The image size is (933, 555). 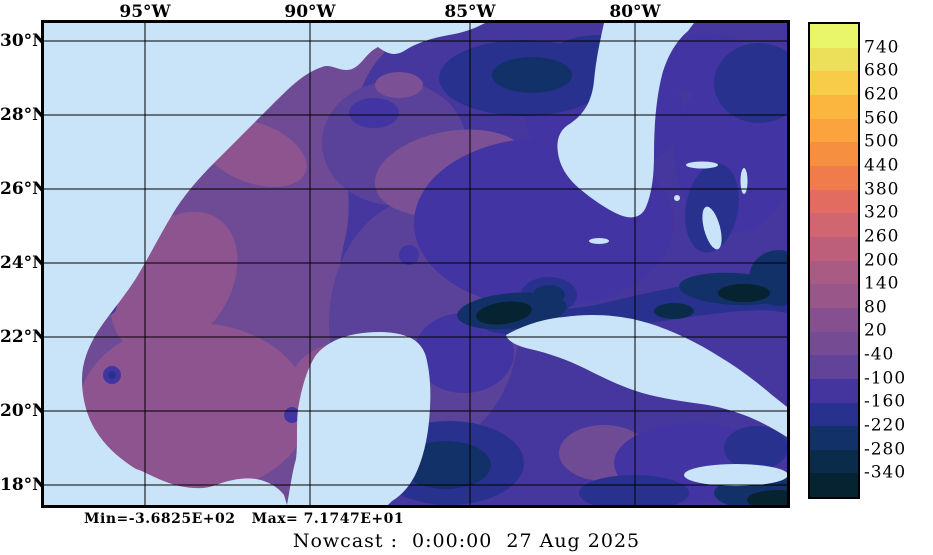 I want to click on land-yucatan, so click(x=359, y=418).